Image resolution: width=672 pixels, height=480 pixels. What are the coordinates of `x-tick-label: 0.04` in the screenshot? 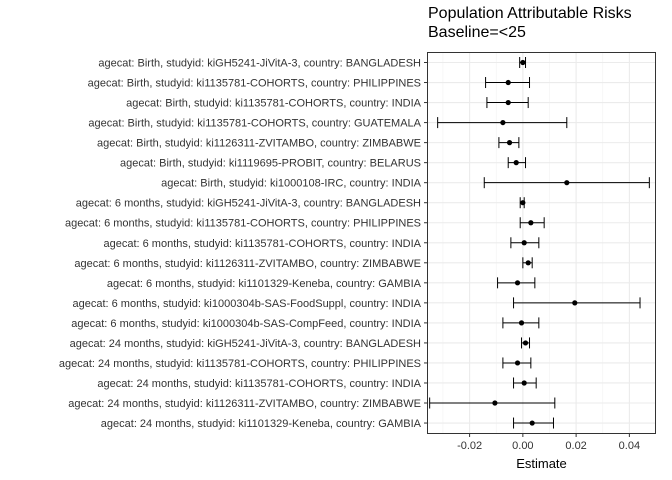 It's located at (629, 446).